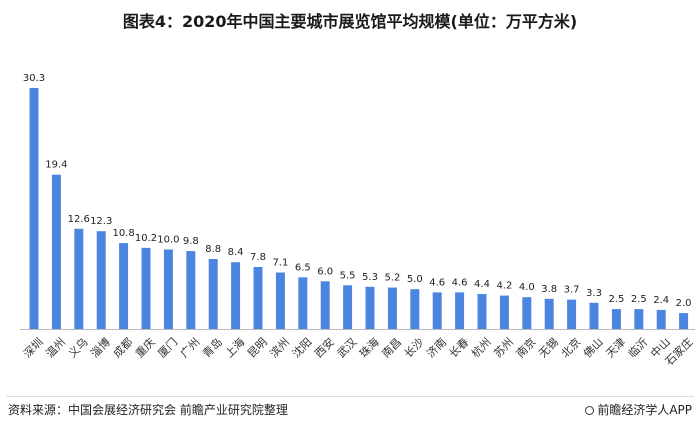 This screenshot has width=700, height=427. I want to click on credit-note: 前瞻经济学人APP, so click(638, 409).